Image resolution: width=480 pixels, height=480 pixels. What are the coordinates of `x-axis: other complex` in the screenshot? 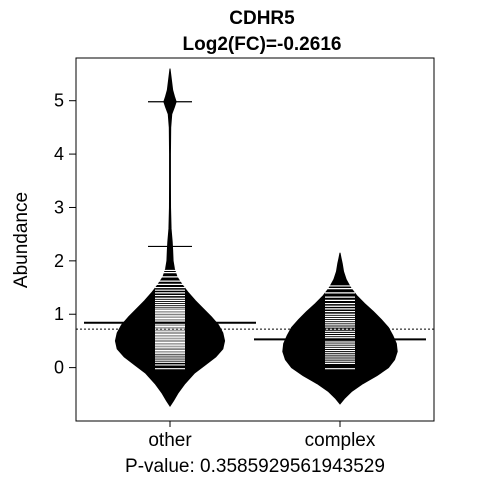 It's located at (262, 436).